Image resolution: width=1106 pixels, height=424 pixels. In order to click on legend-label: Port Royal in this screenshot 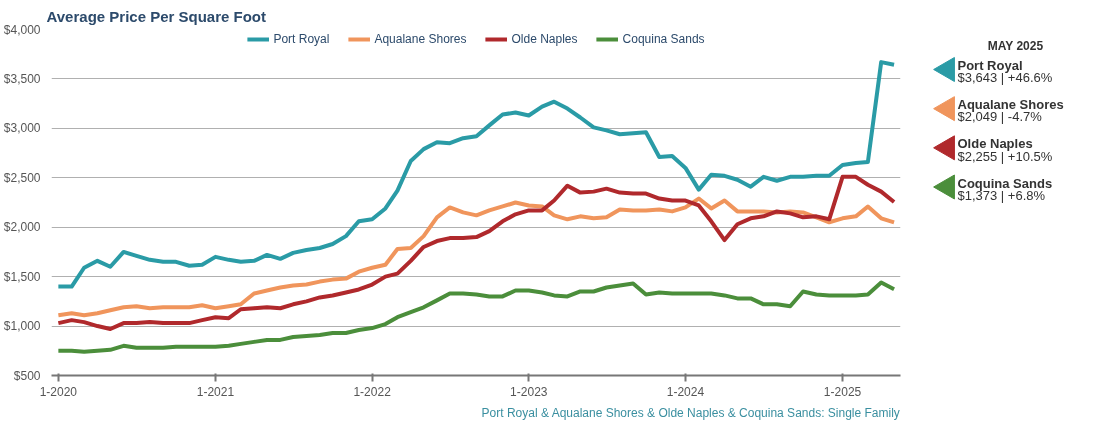, I will do `click(301, 39)`.